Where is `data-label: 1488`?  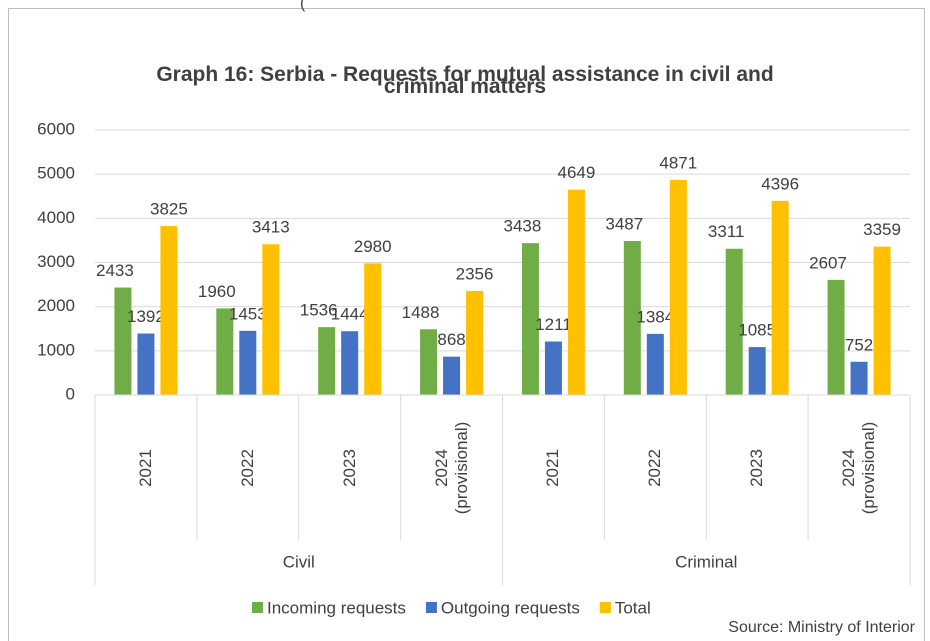 data-label: 1488 is located at coordinates (421, 312).